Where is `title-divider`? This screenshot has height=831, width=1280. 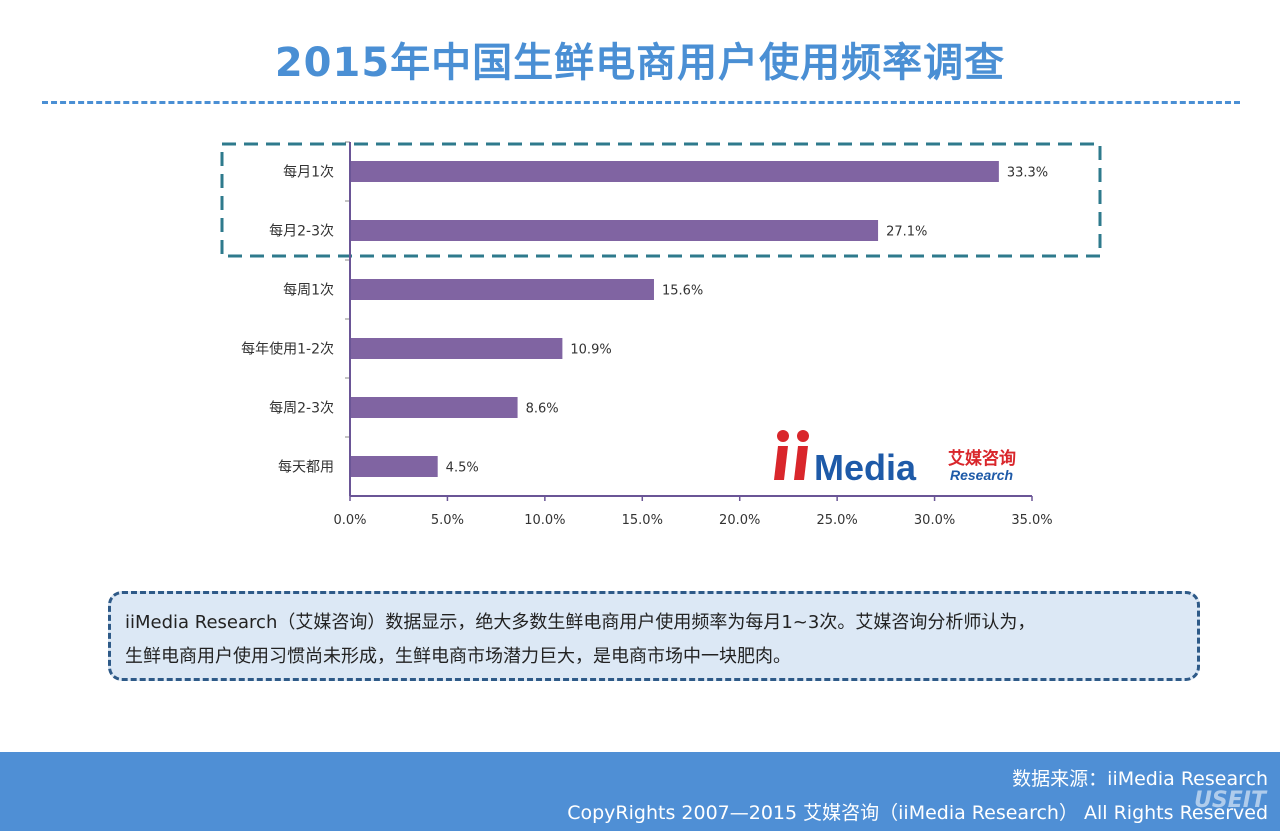
title-divider is located at coordinates (641, 102).